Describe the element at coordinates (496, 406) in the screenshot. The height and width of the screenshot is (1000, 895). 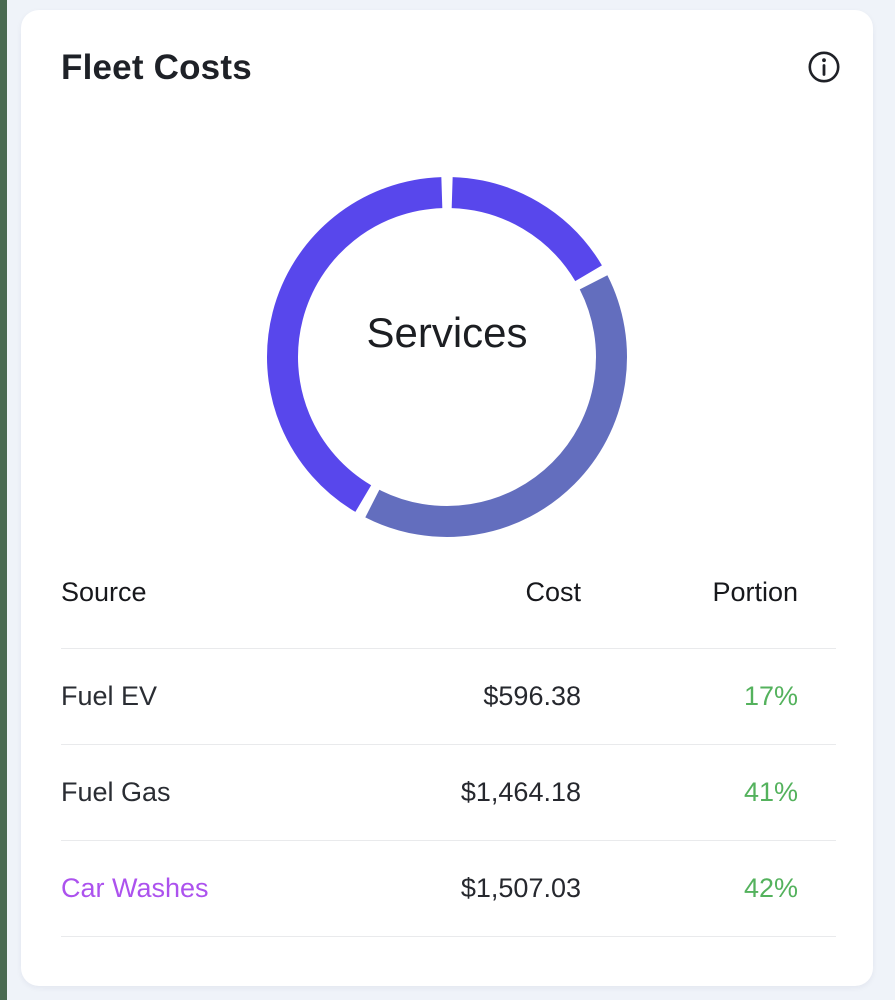
I see `donut-segment-fuel-gas` at that location.